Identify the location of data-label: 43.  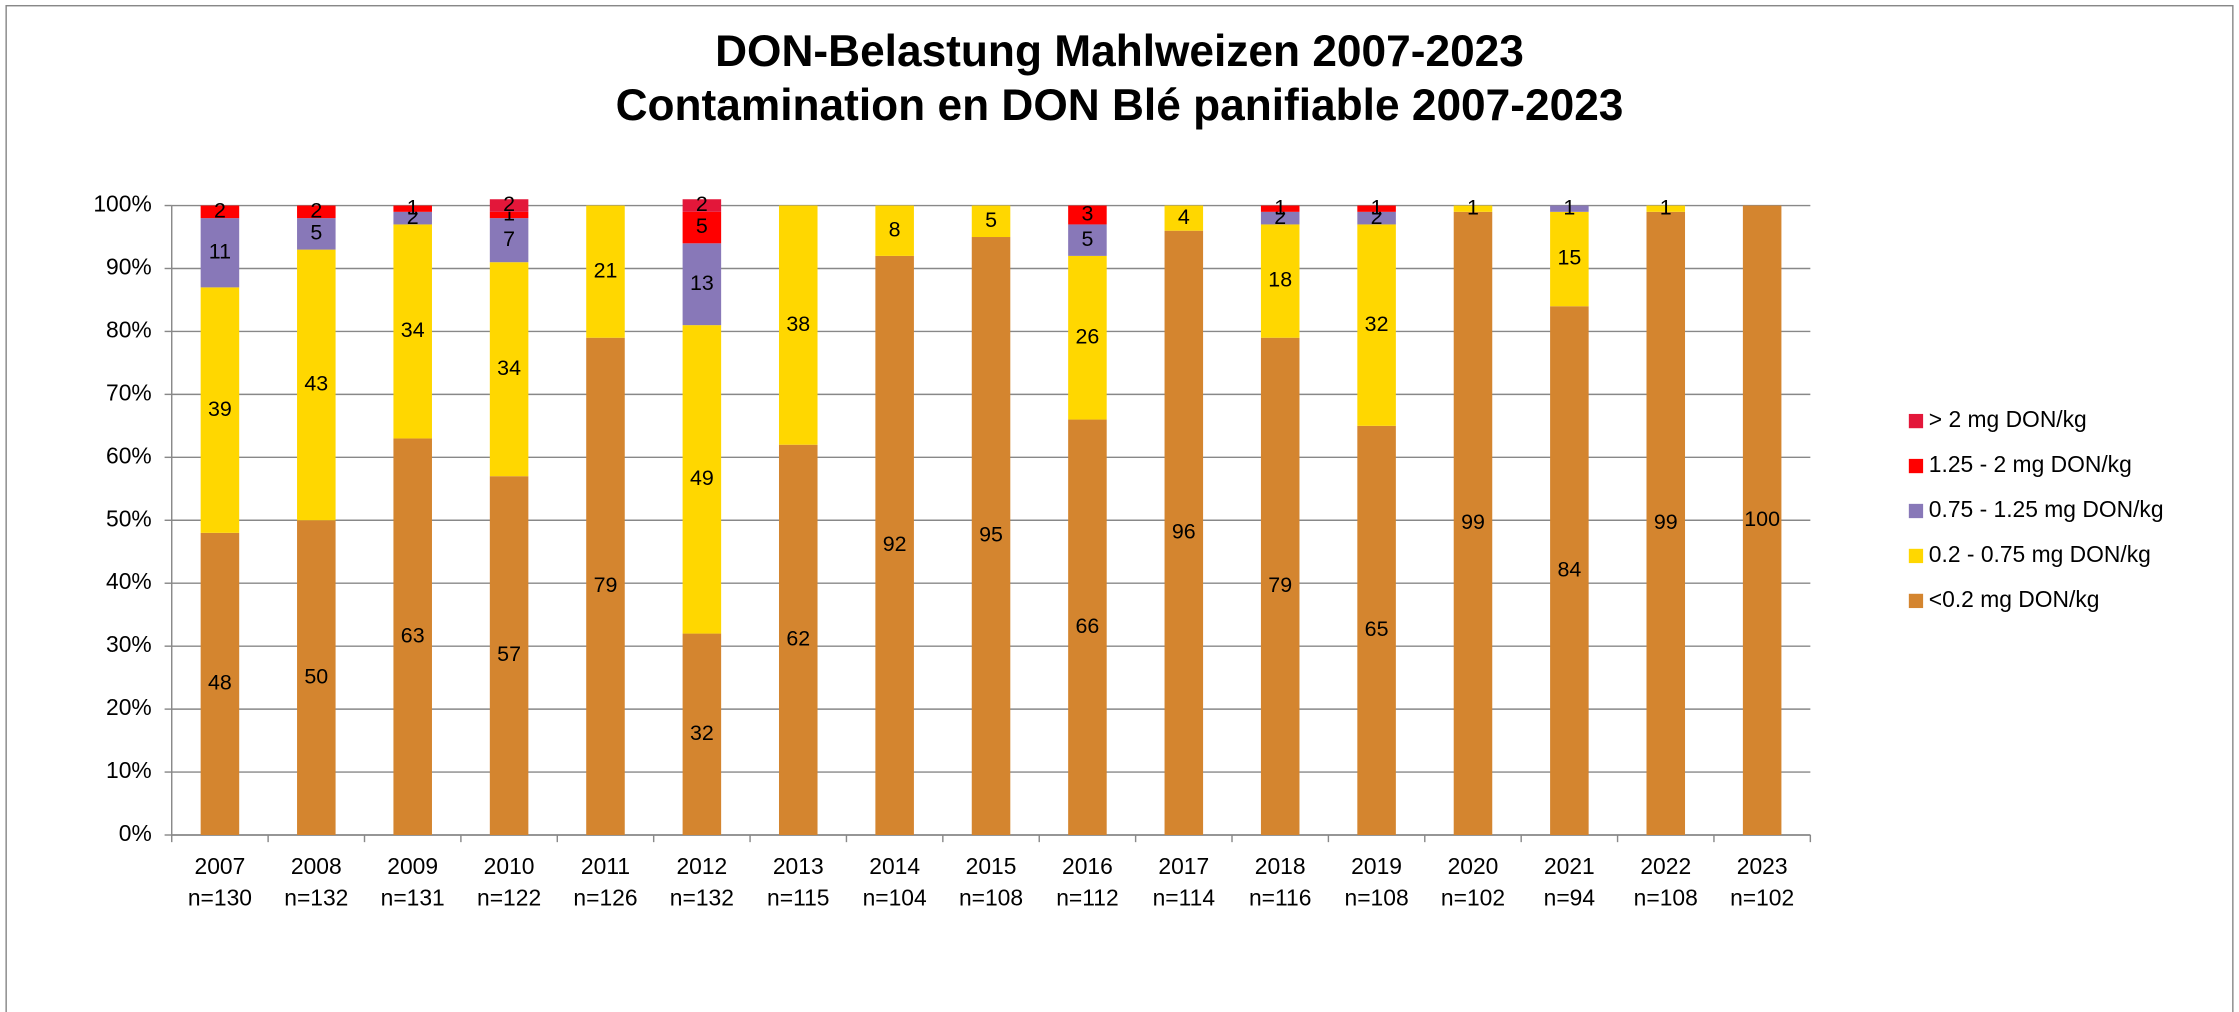
(316, 384).